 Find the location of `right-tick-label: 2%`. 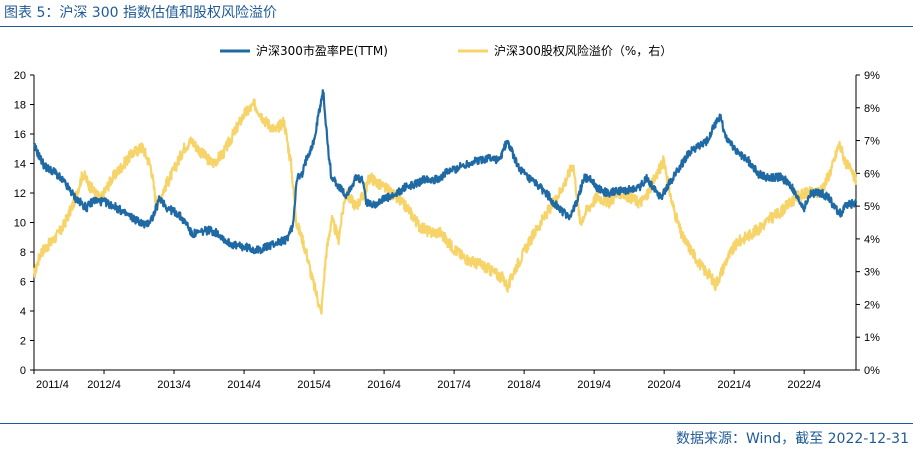

right-tick-label: 2% is located at coordinates (872, 305).